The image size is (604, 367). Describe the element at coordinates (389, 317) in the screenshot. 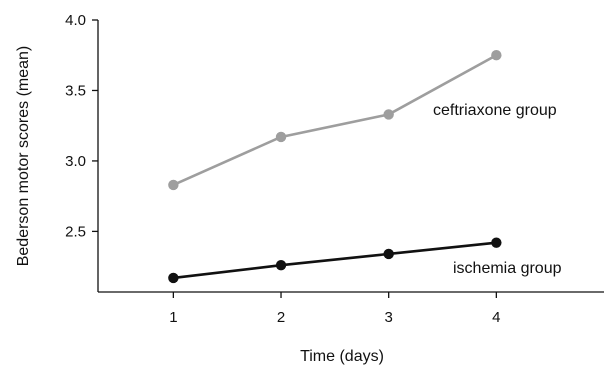

I see `x-tick-label: 3` at that location.